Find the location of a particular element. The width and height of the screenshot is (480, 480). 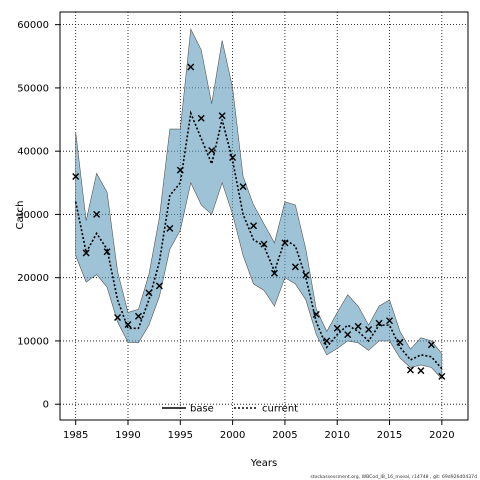

y-tick-label: 60000 is located at coordinates (33, 25).